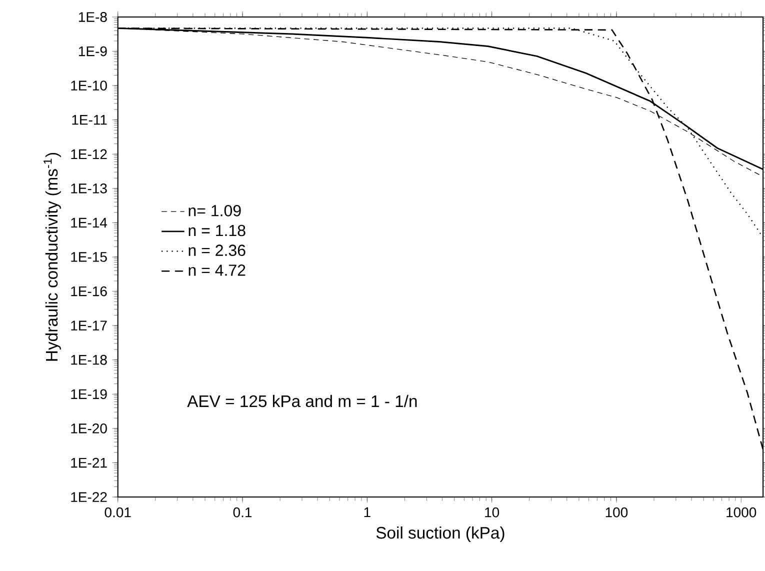 The image size is (765, 571). What do you see at coordinates (92, 17) in the screenshot?
I see `y-tick-label: 1E-8` at bounding box center [92, 17].